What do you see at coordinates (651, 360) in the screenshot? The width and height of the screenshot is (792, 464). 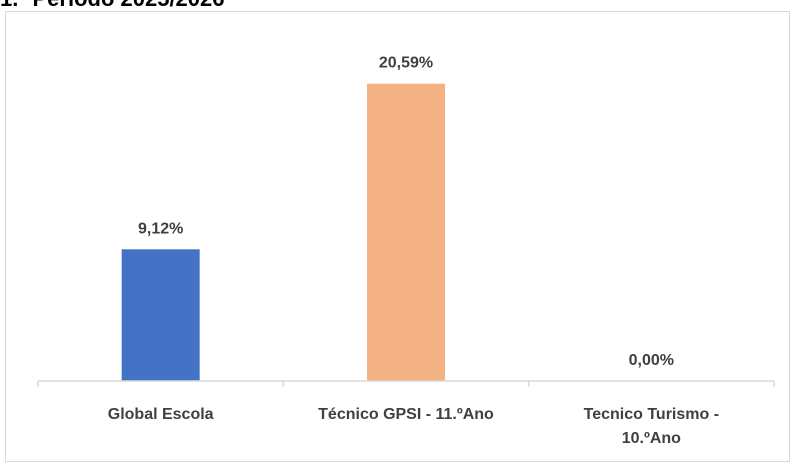 I see `data-label-2: 0,00%` at bounding box center [651, 360].